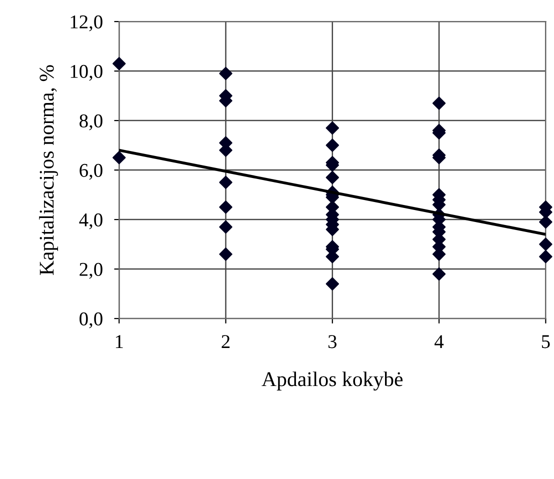 This screenshot has height=479, width=554. Describe the element at coordinates (91, 172) in the screenshot. I see `y-tick-label: 6,0` at that location.